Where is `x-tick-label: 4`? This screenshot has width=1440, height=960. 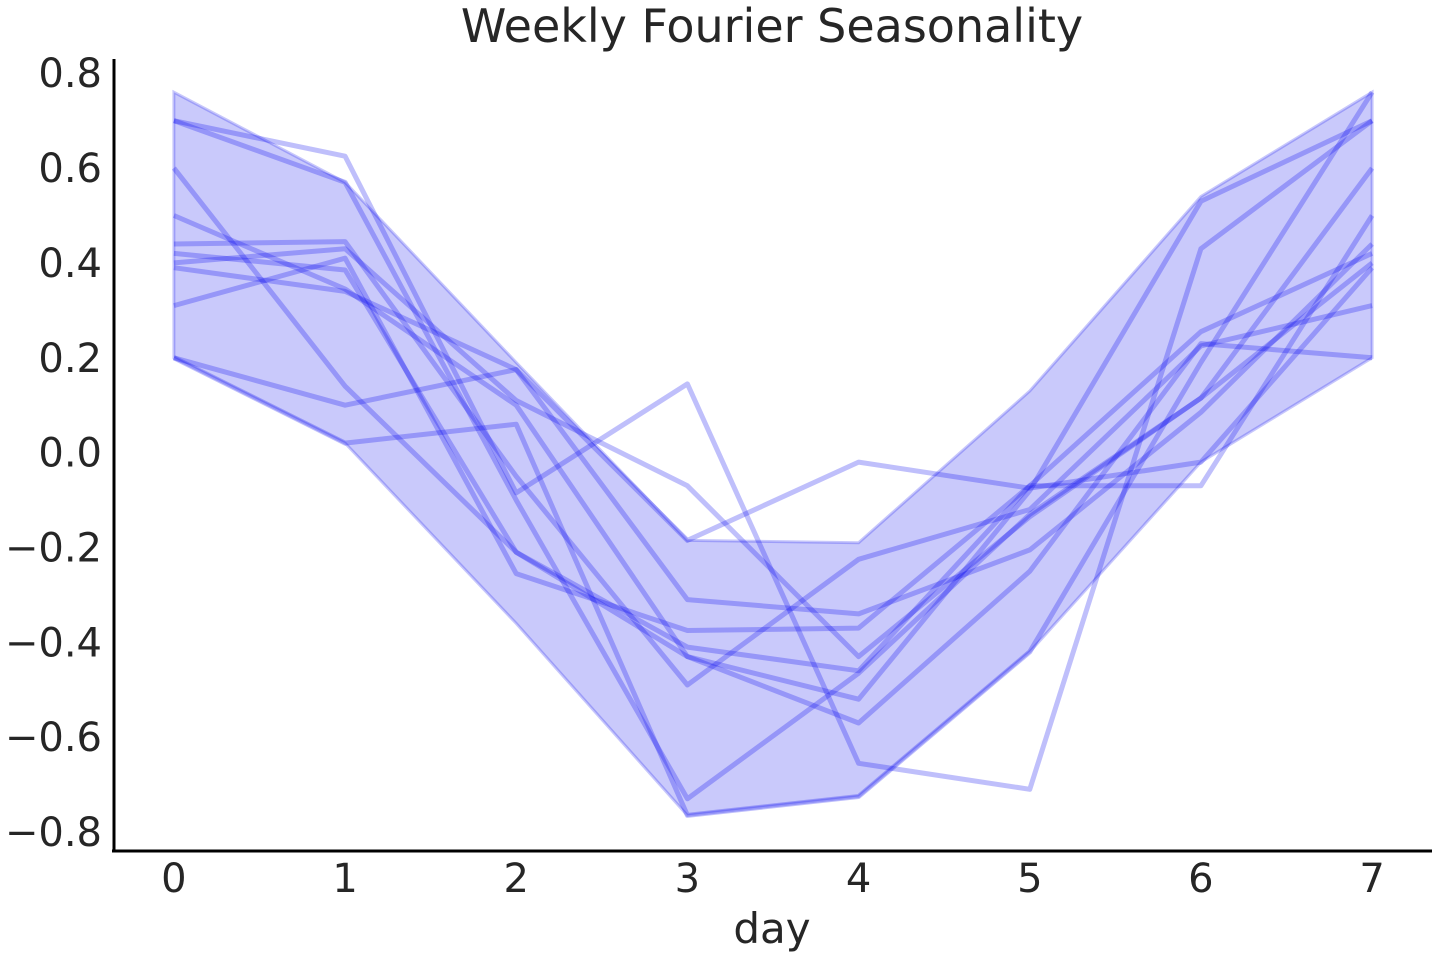
x-tick-label: 4 is located at coordinates (858, 879).